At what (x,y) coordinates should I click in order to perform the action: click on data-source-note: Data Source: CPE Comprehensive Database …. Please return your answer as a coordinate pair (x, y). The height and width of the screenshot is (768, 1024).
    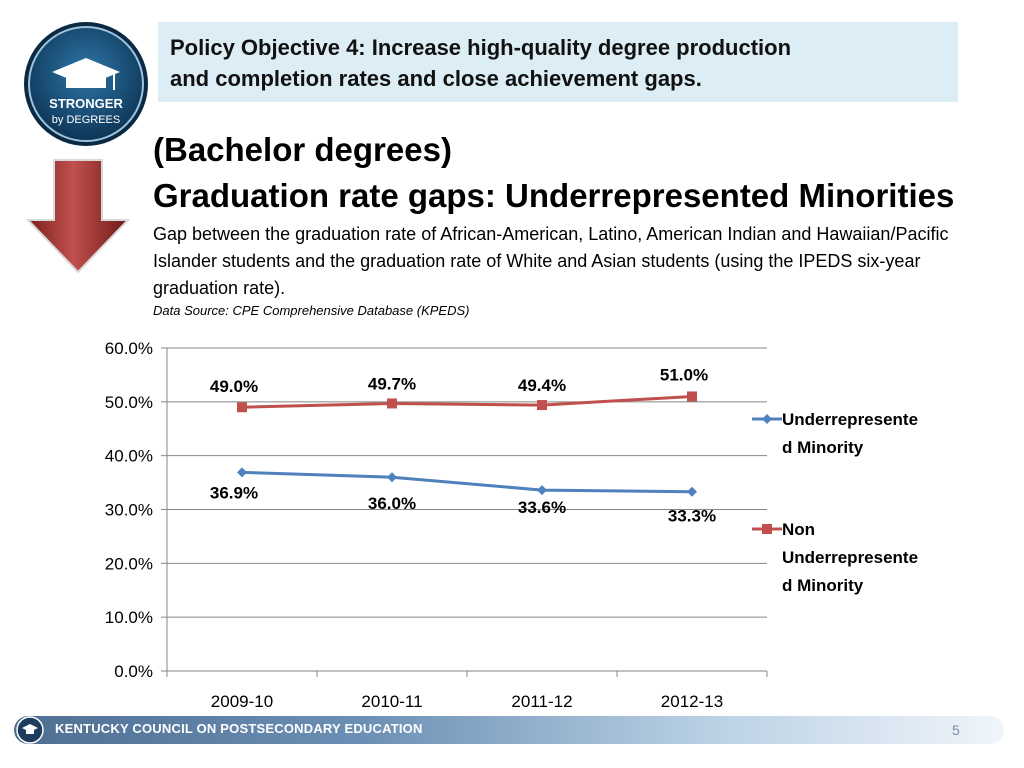
    Looking at the image, I should click on (311, 310).